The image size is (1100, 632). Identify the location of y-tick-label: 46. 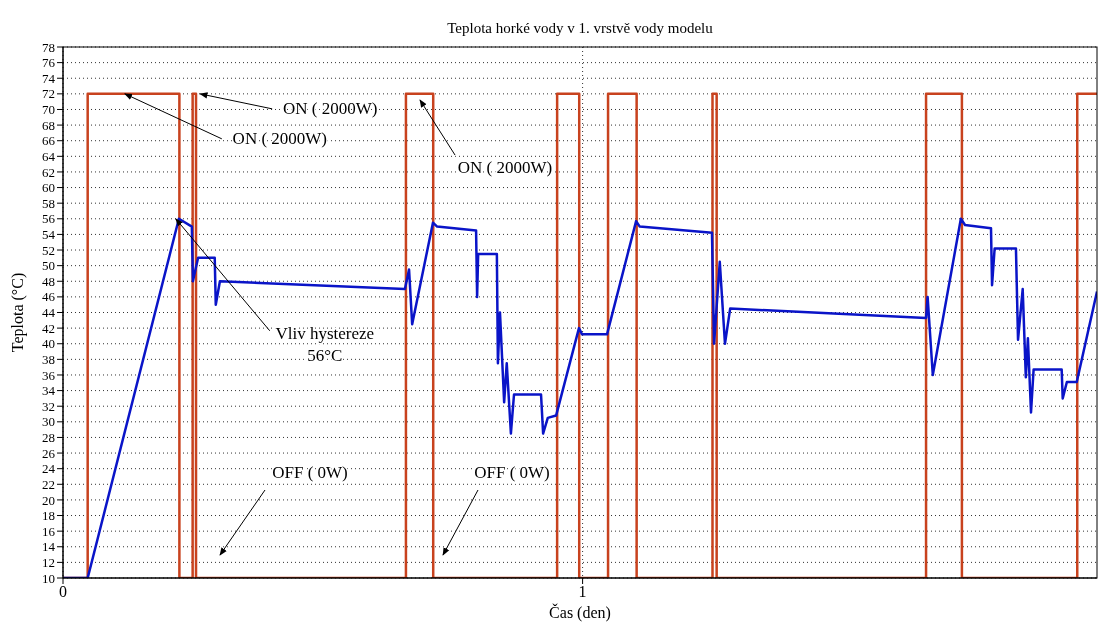
(49, 297).